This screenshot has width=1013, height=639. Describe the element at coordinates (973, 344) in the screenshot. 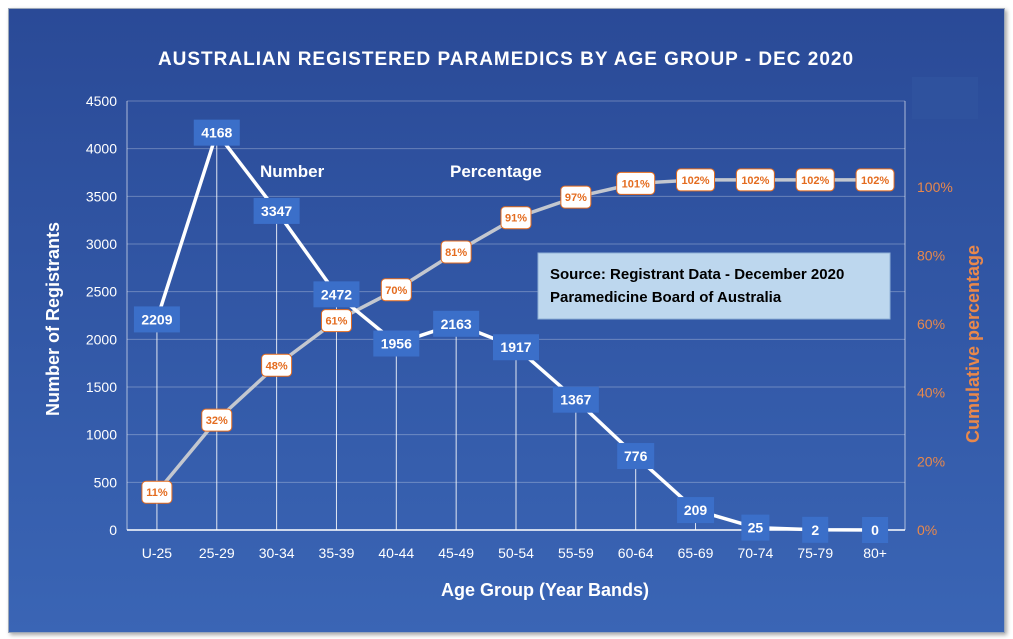

I see `secondary-y-axis-title: Cumulative percentage` at that location.